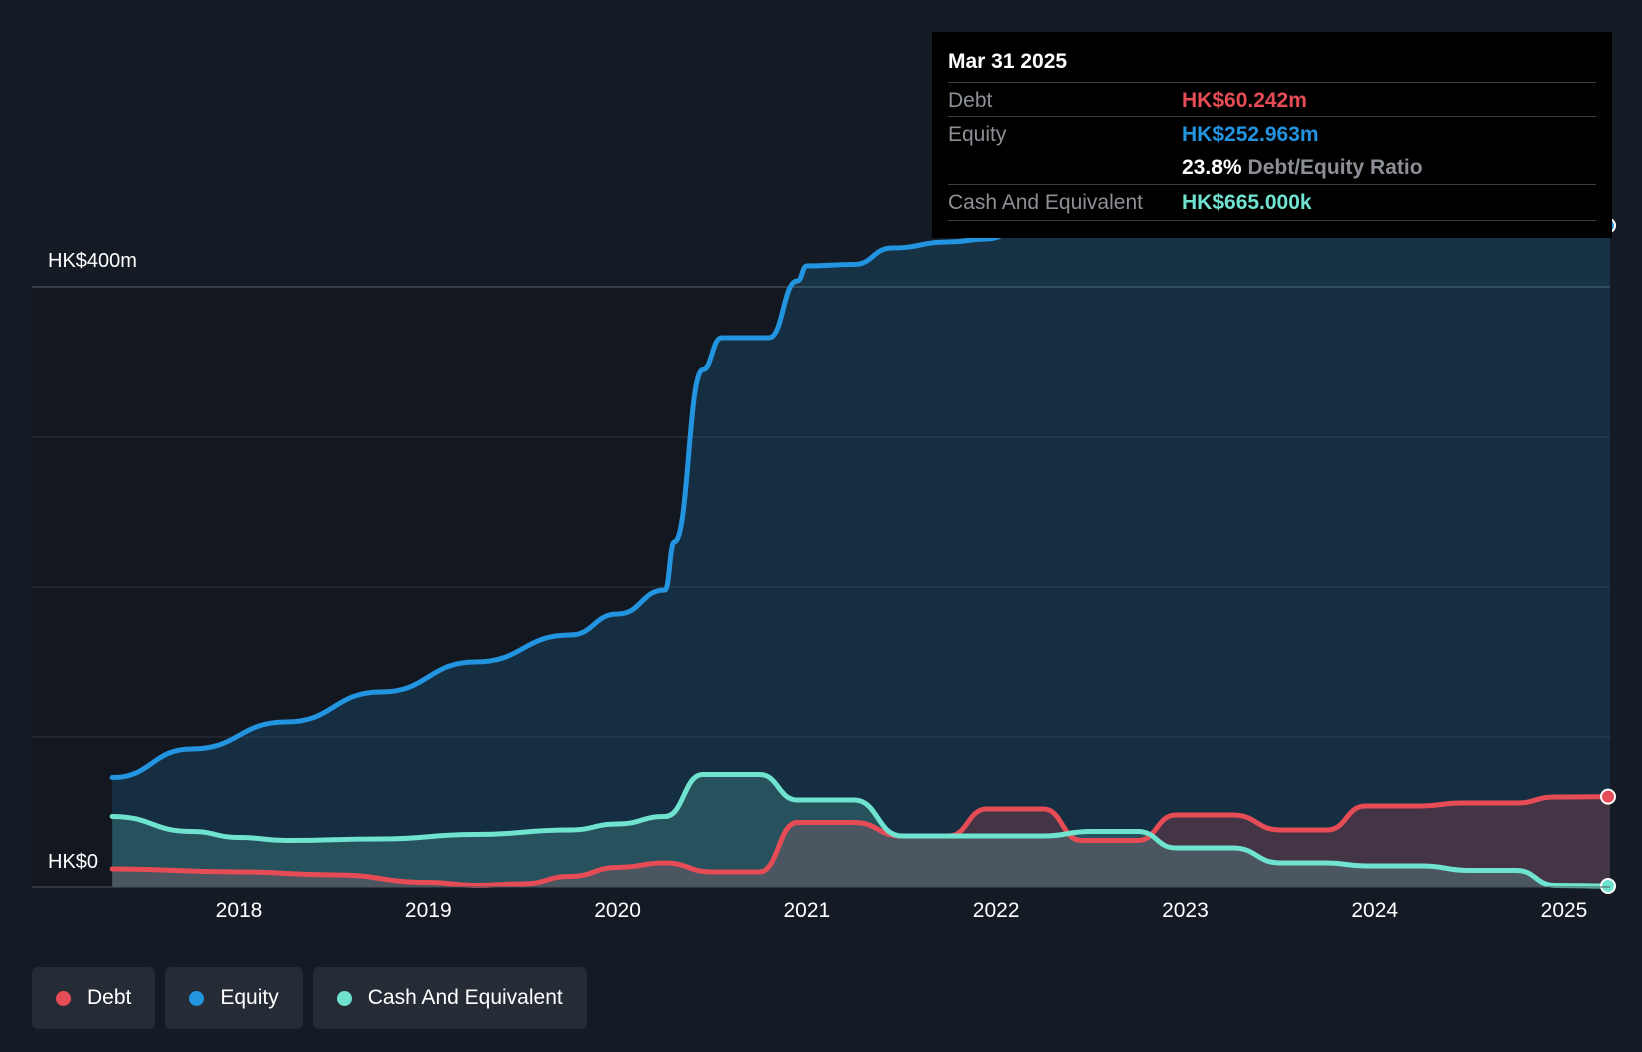 This screenshot has height=1052, width=1642. I want to click on x-tick-label: 2020, so click(617, 910).